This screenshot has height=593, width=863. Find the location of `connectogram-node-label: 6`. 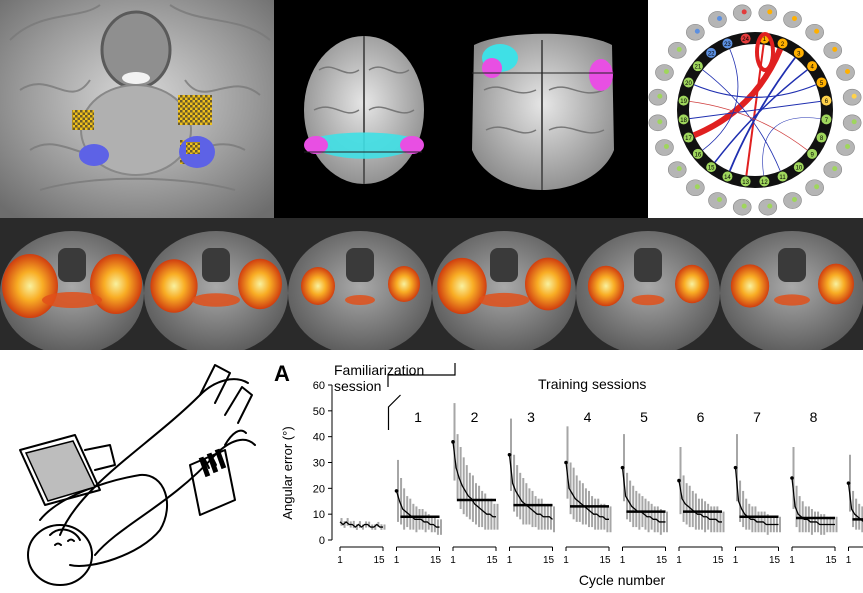

connectogram-node-label: 6 is located at coordinates (827, 102).